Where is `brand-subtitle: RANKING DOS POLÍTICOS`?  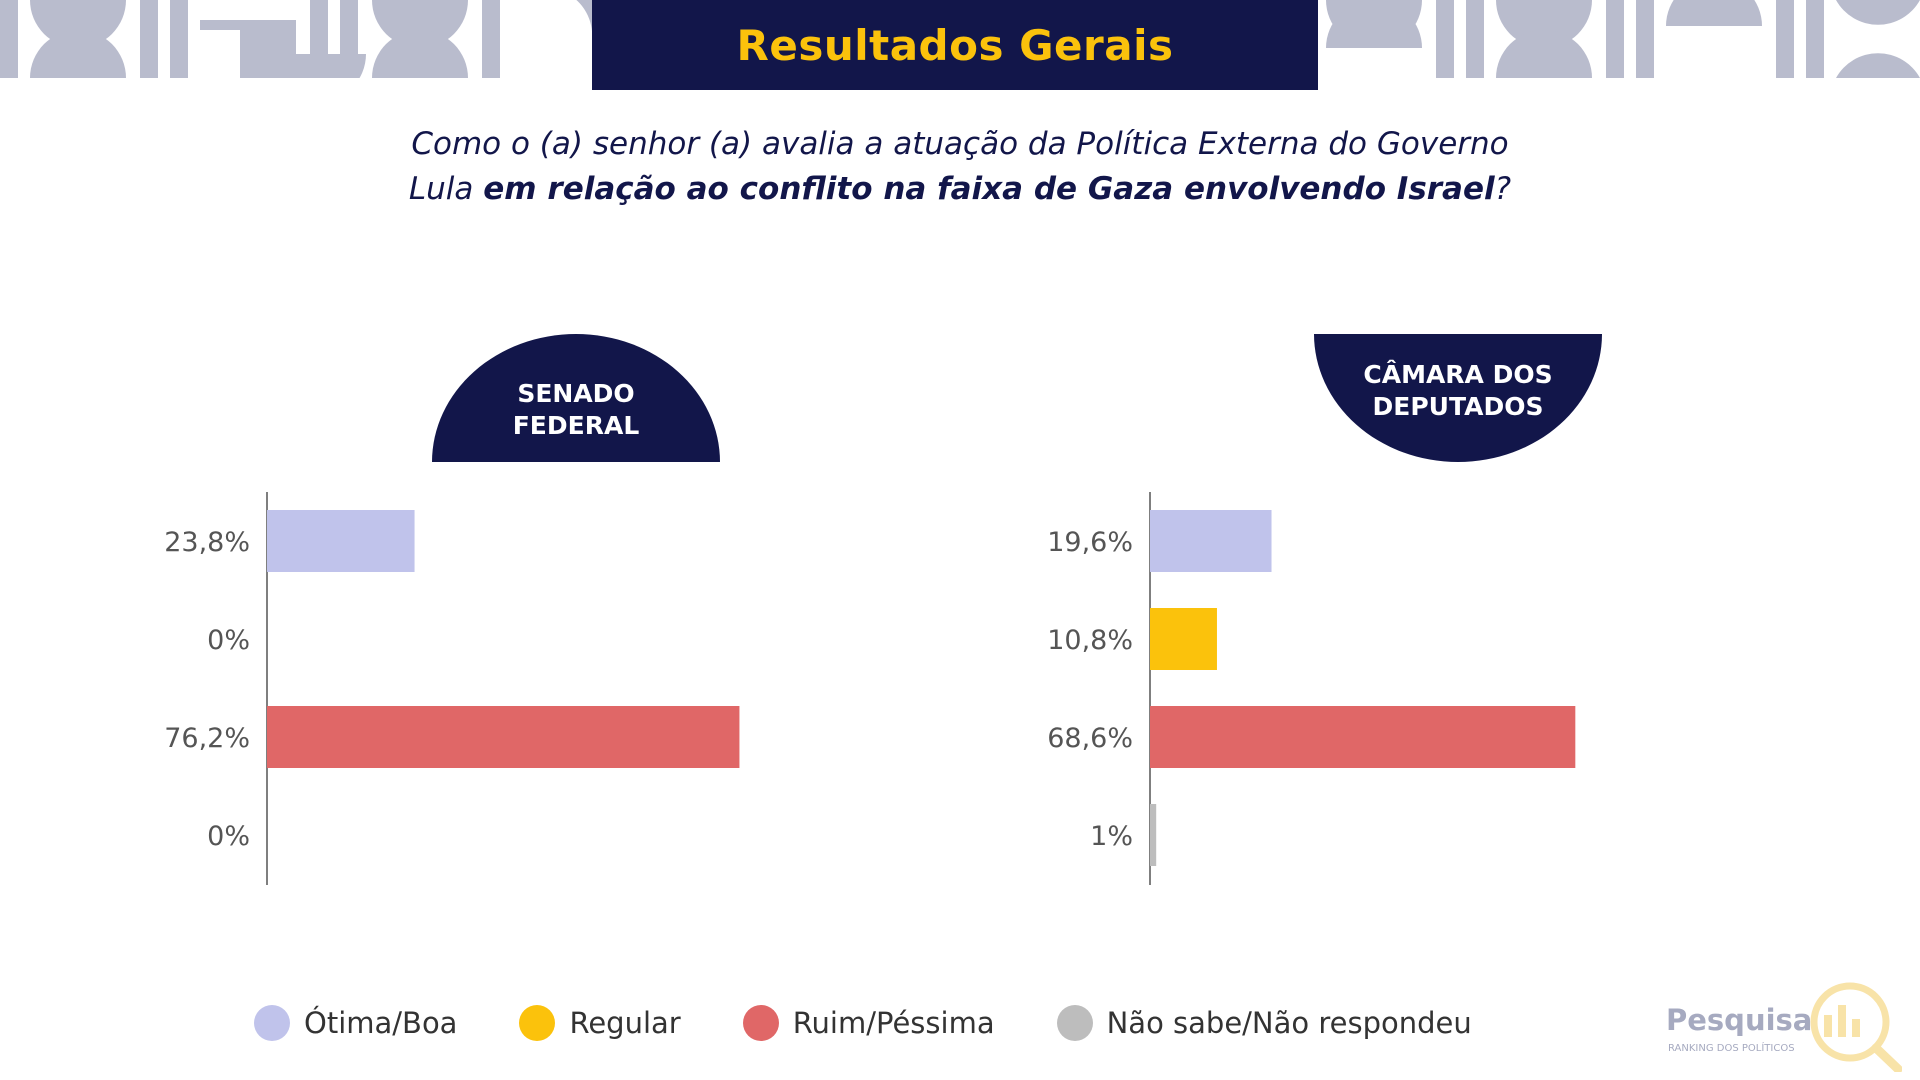 brand-subtitle: RANKING DOS POLÍTICOS is located at coordinates (1731, 1048).